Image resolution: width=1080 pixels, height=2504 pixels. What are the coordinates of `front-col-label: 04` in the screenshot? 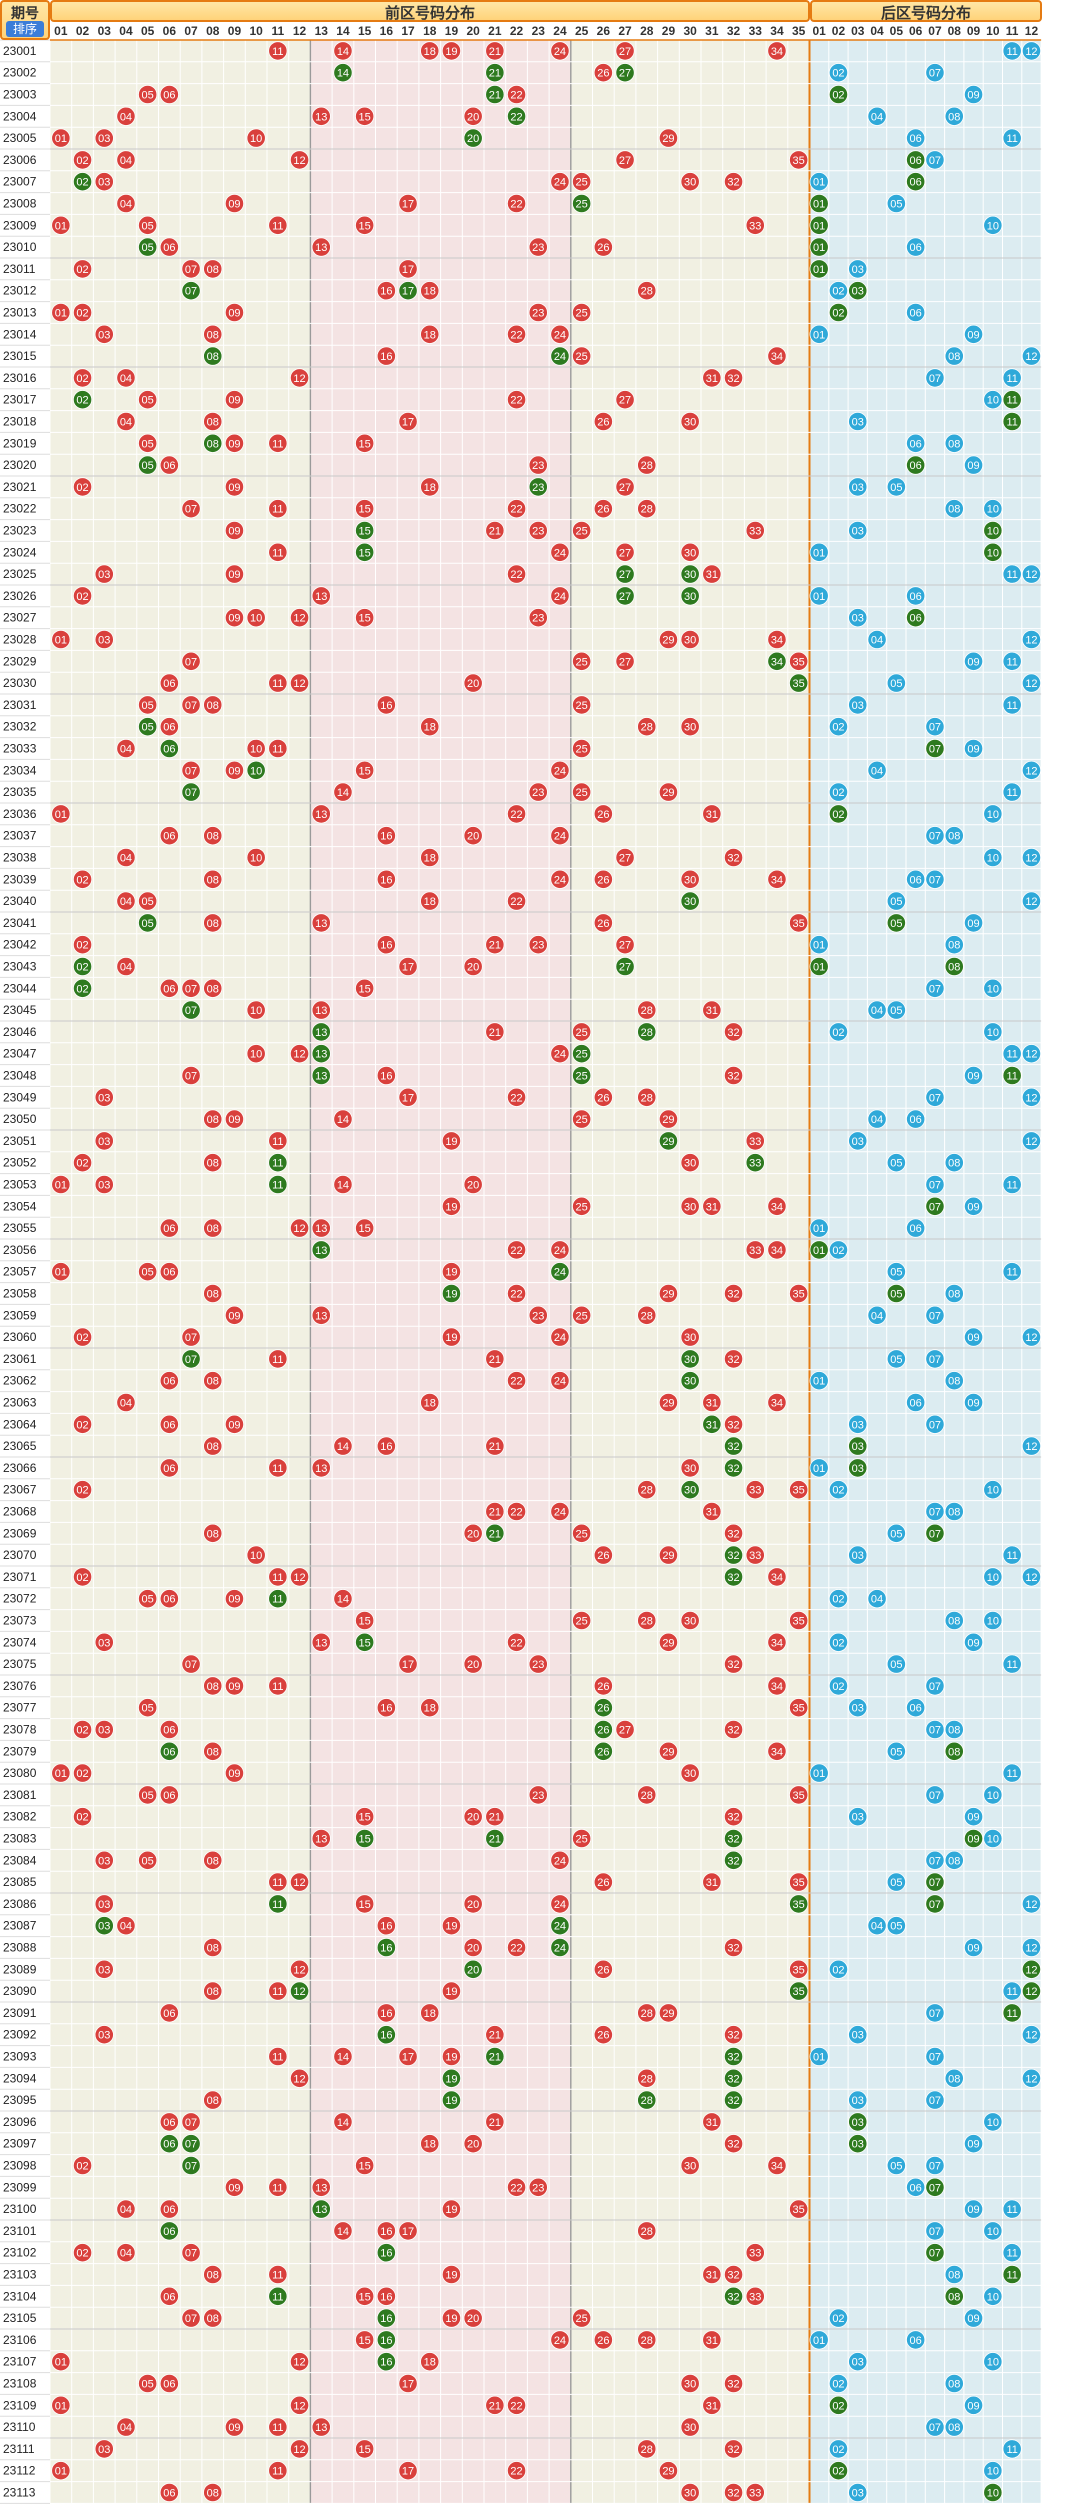 It's located at (126, 31).